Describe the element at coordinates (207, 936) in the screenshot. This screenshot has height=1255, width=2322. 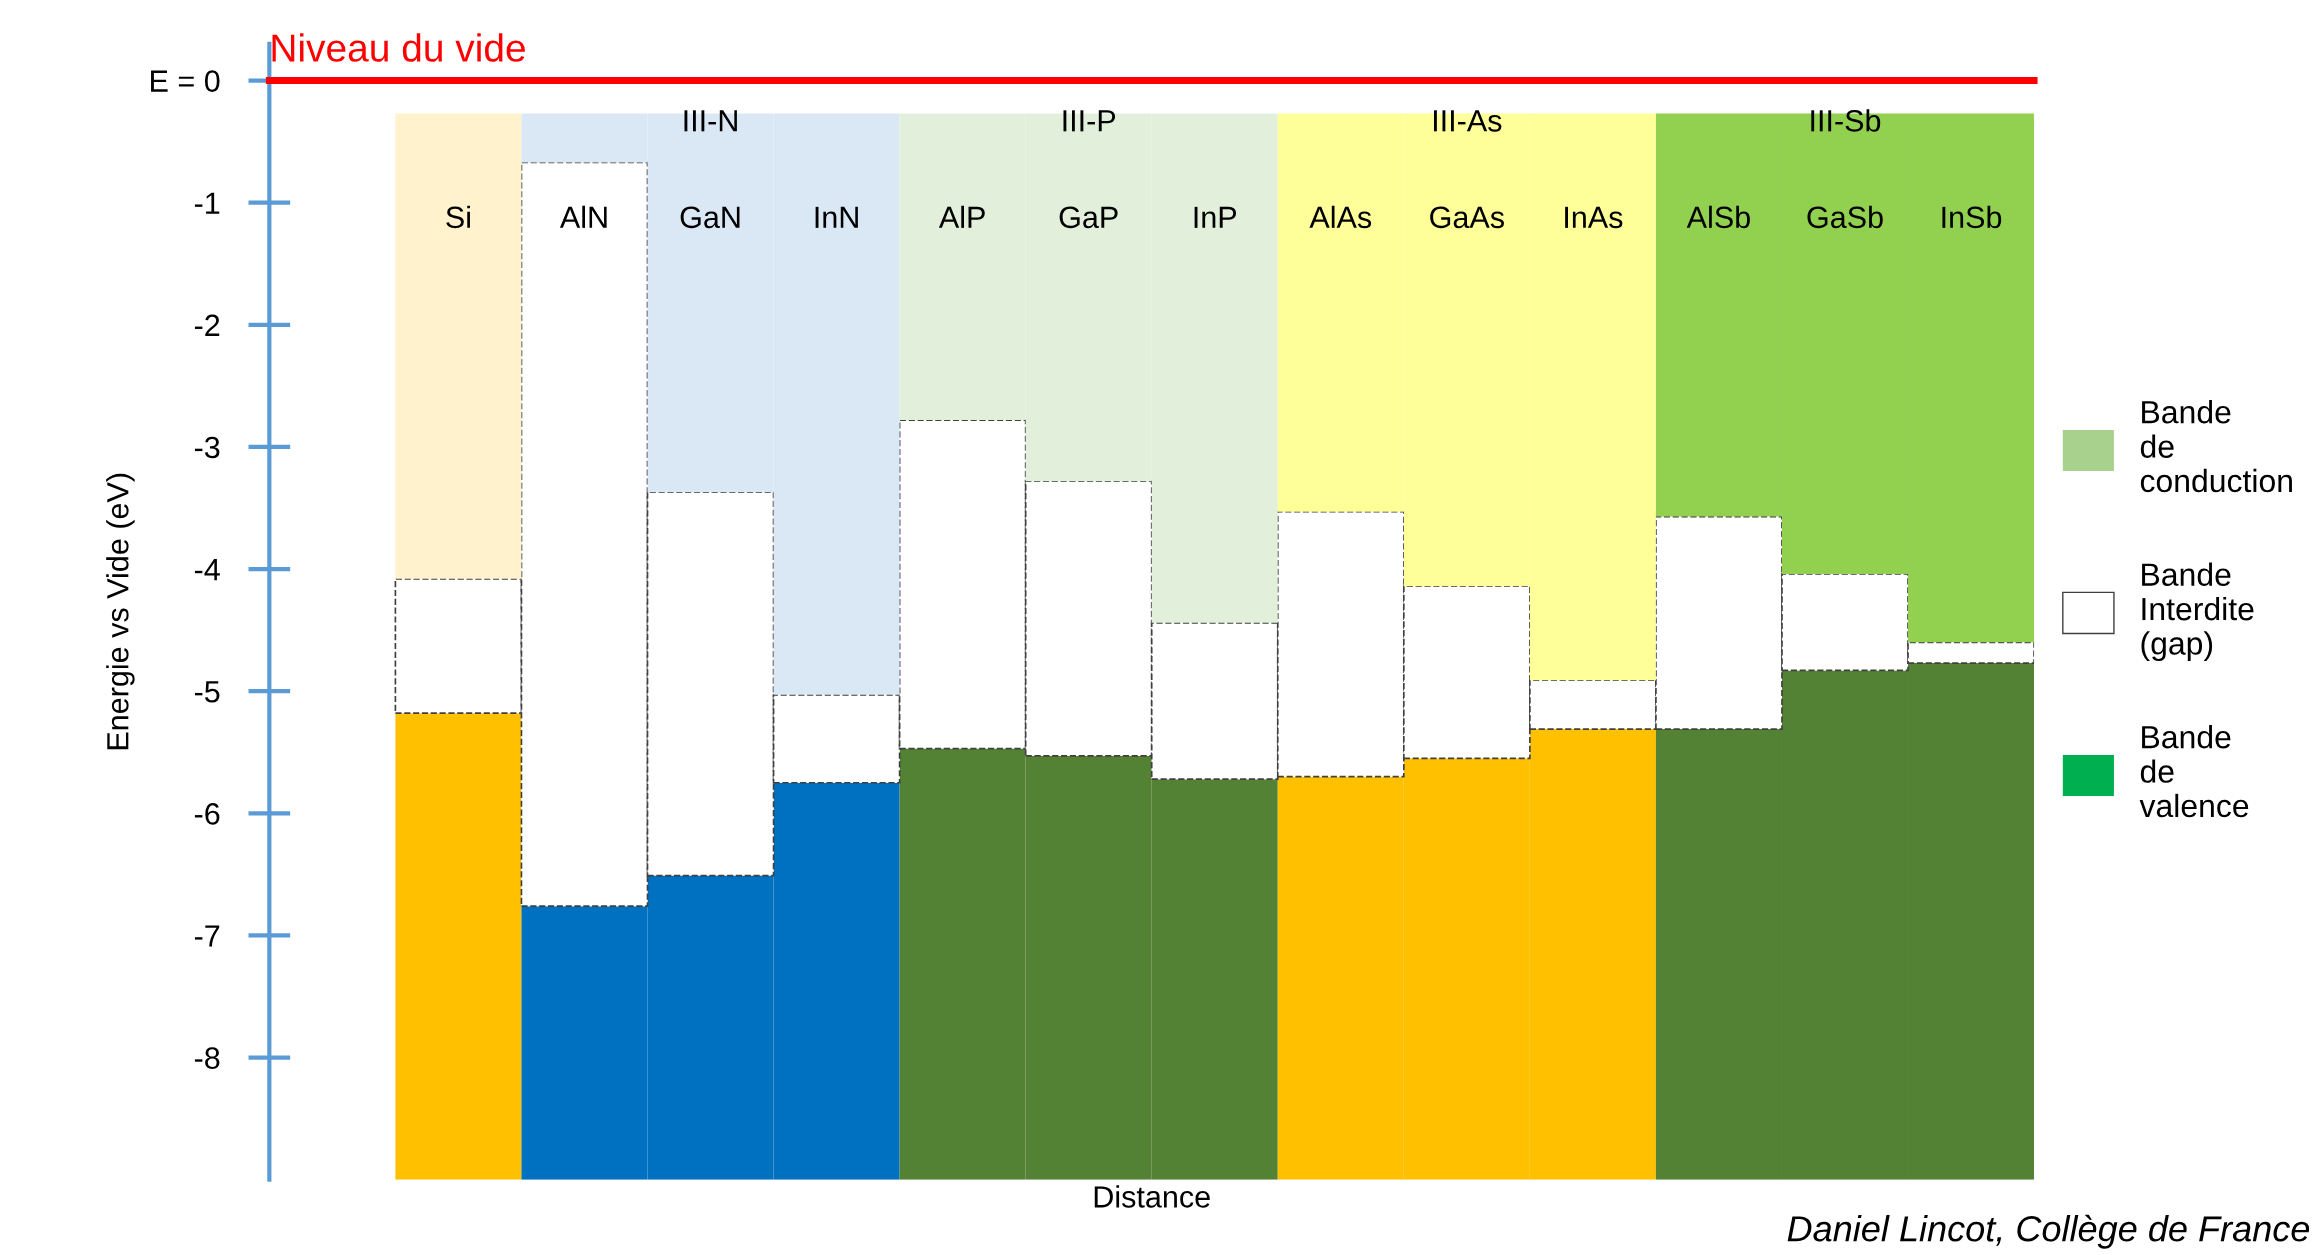
I see `y-tick-label: -7` at that location.